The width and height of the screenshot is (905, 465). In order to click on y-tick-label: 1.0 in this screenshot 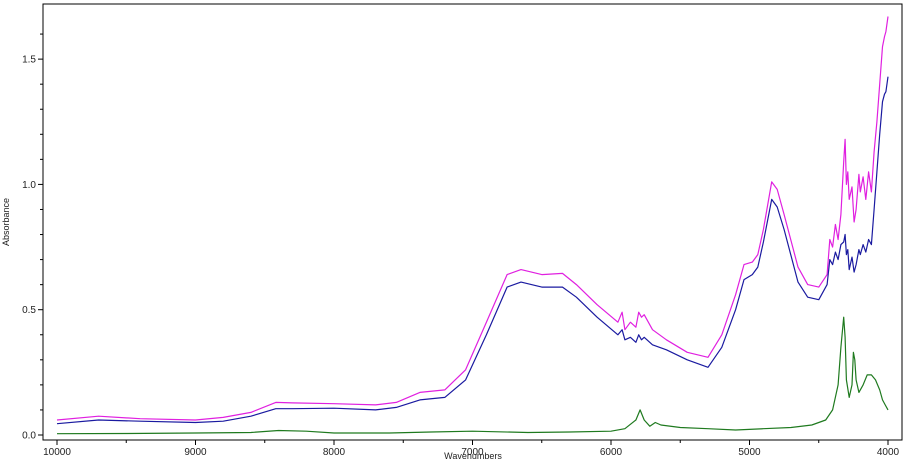, I will do `click(29, 185)`.